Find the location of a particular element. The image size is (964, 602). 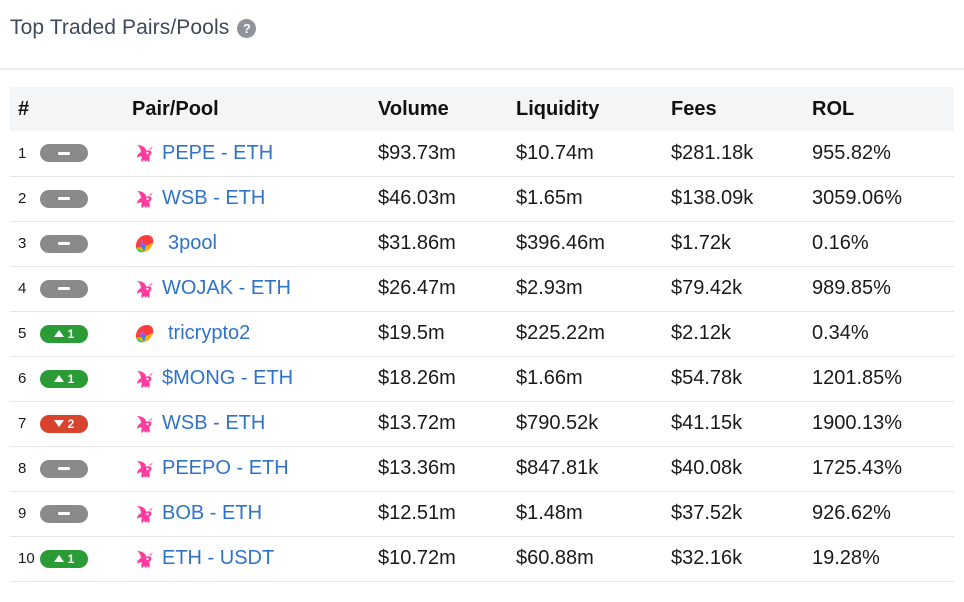

liquidity-cell: $2.93m is located at coordinates (549, 288).